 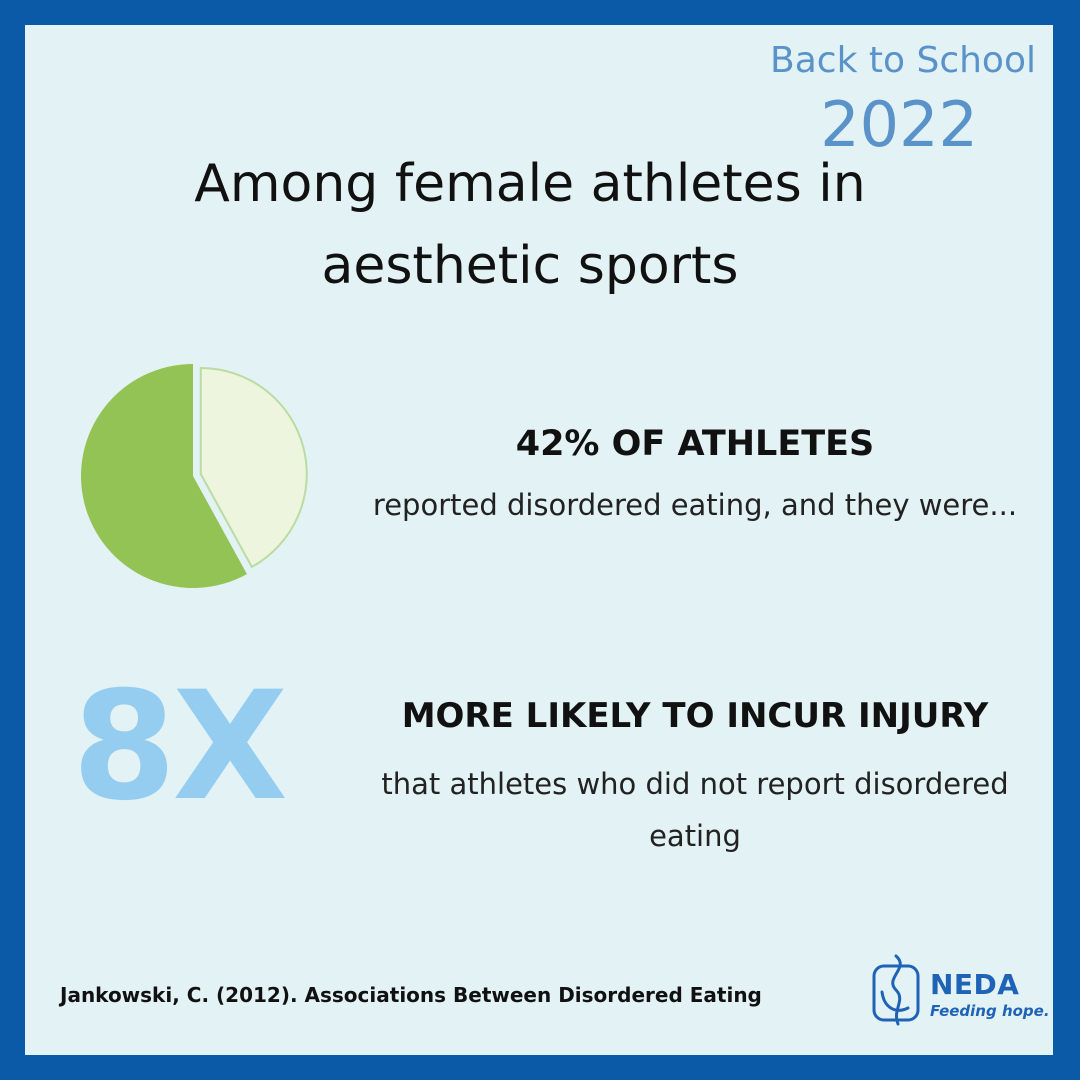 I want to click on headline-line-1: Among female athletes in, so click(x=530, y=184).